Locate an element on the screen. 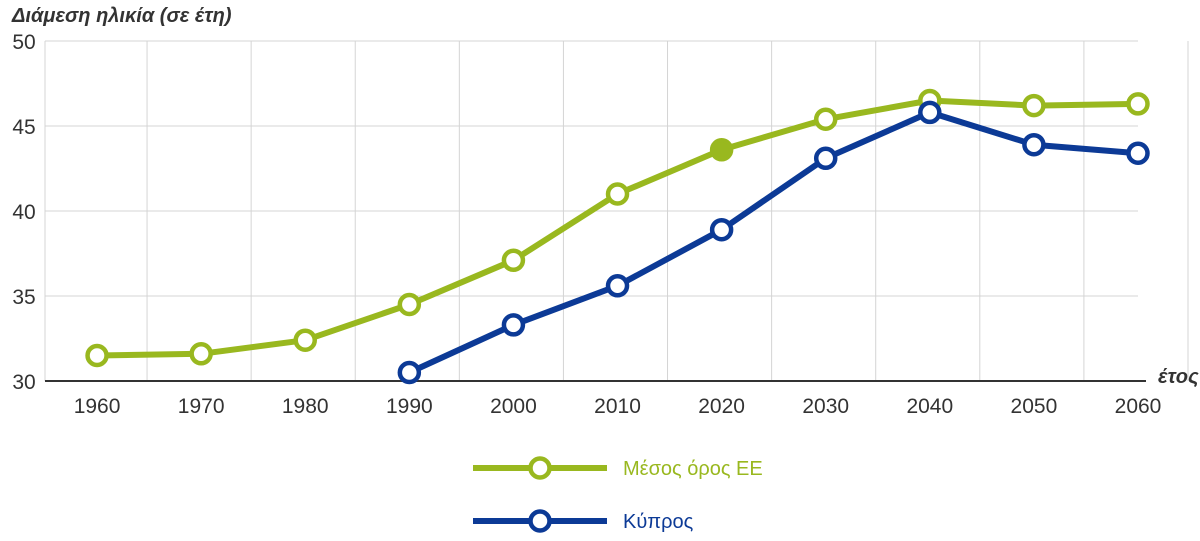  x-tick-label: 2000 is located at coordinates (513, 406).